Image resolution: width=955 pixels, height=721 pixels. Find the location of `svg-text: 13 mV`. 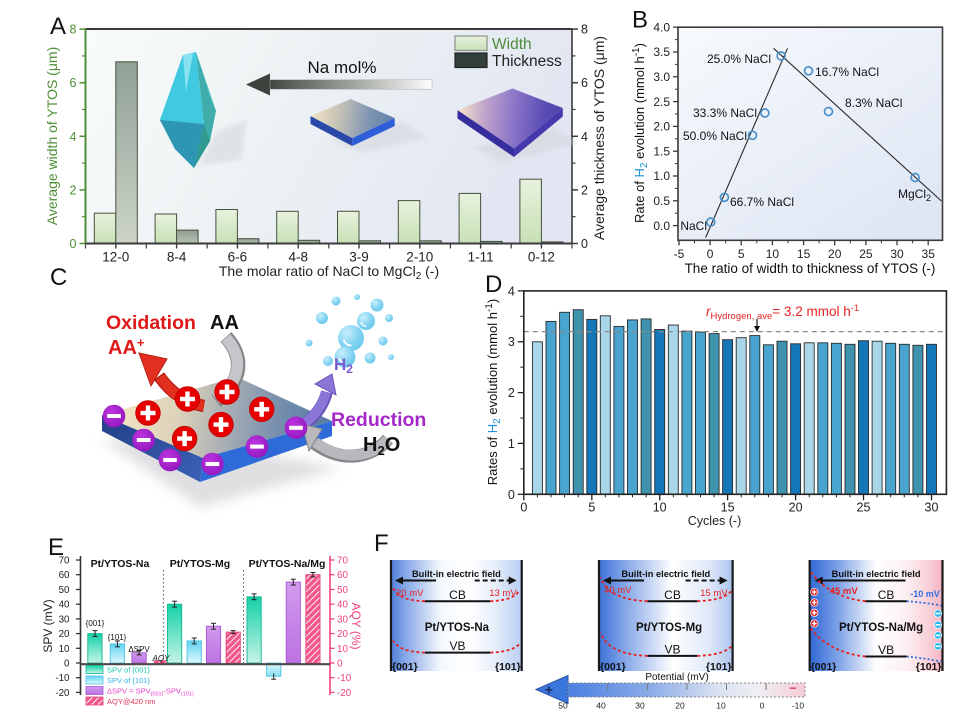

svg-text: 13 mV is located at coordinates (503, 593).